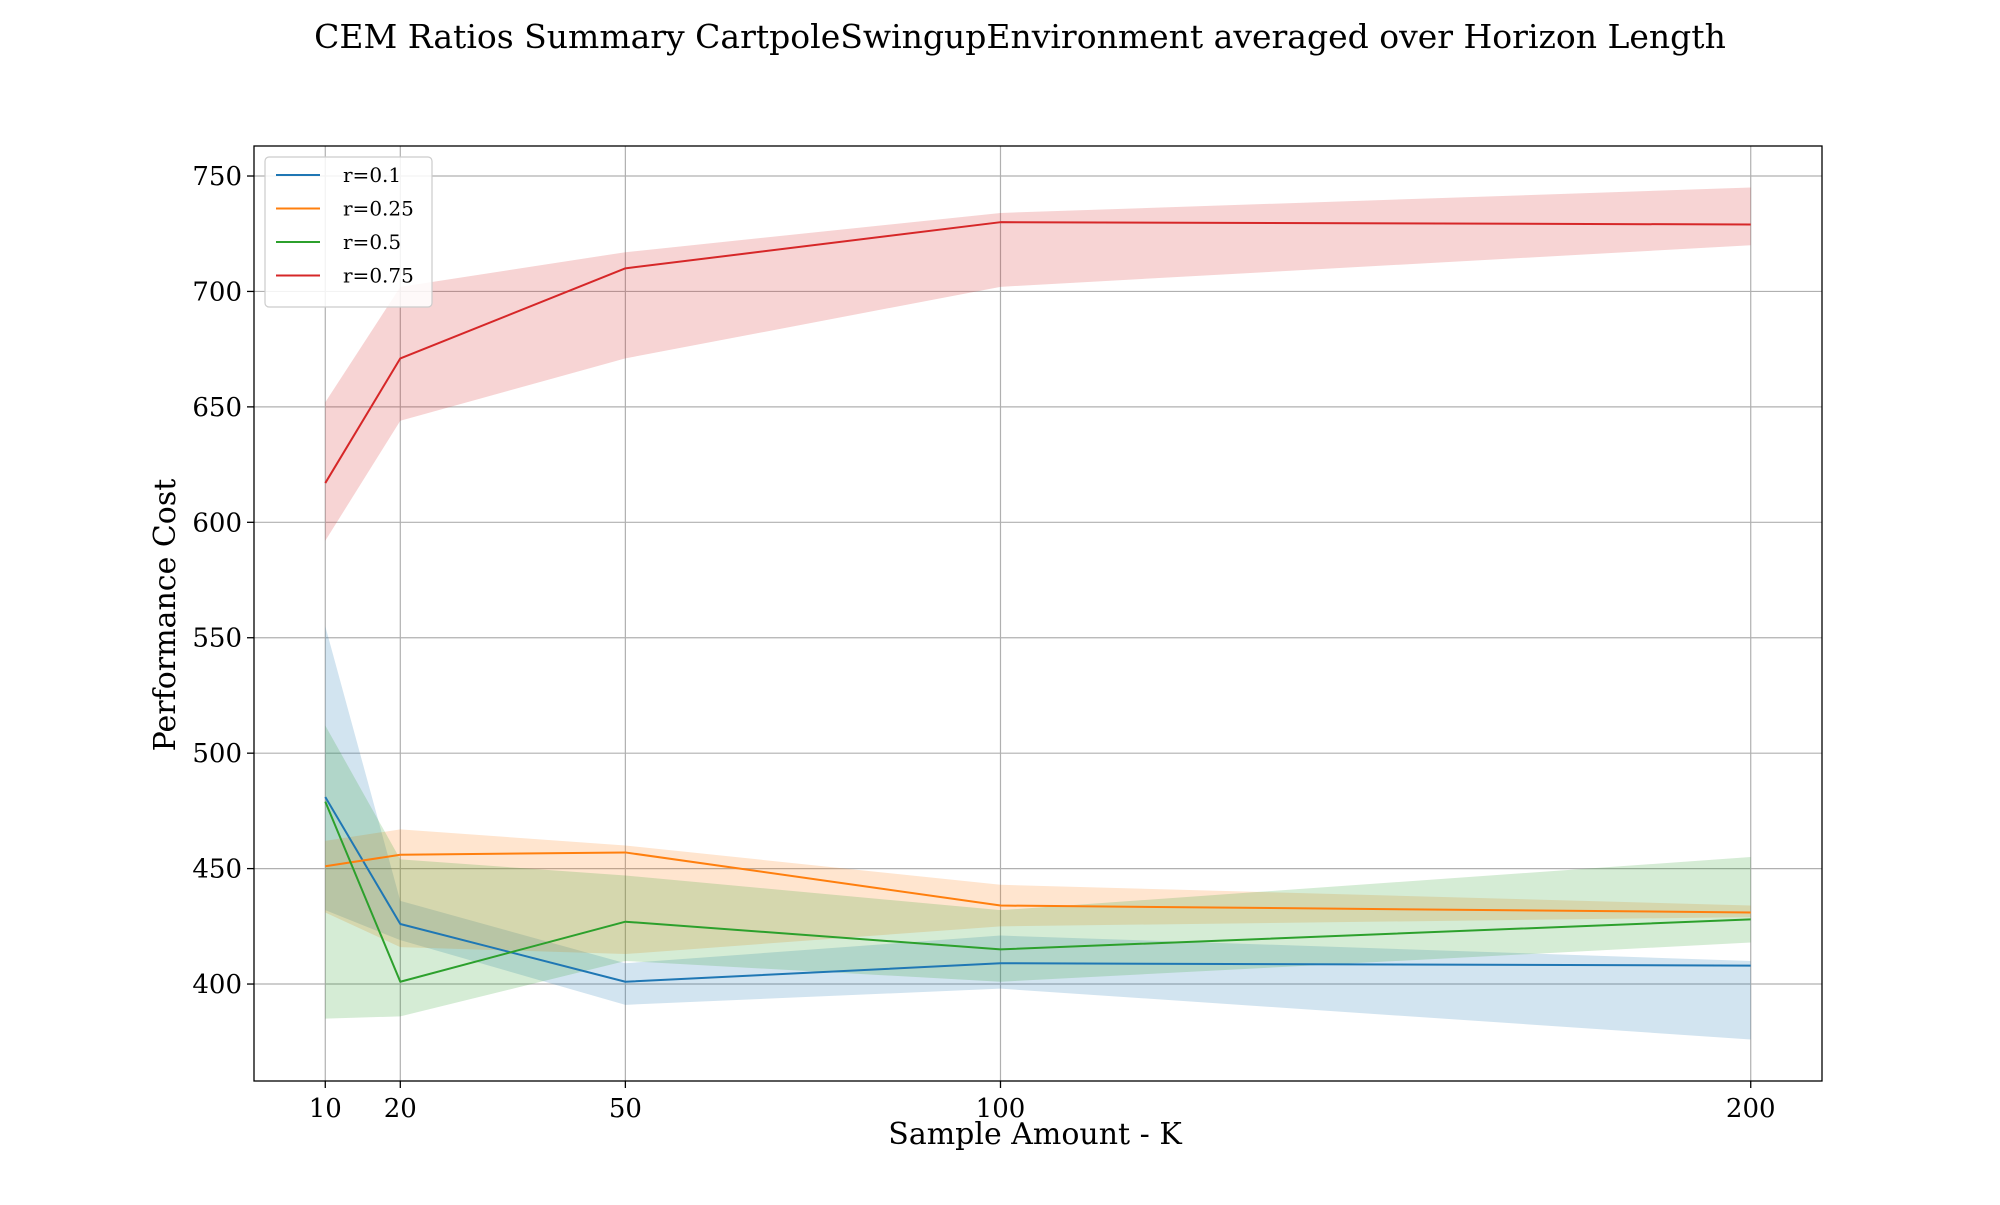 The height and width of the screenshot is (1205, 2000). Describe the element at coordinates (378, 276) in the screenshot. I see `legend-label: r=0.75` at that location.